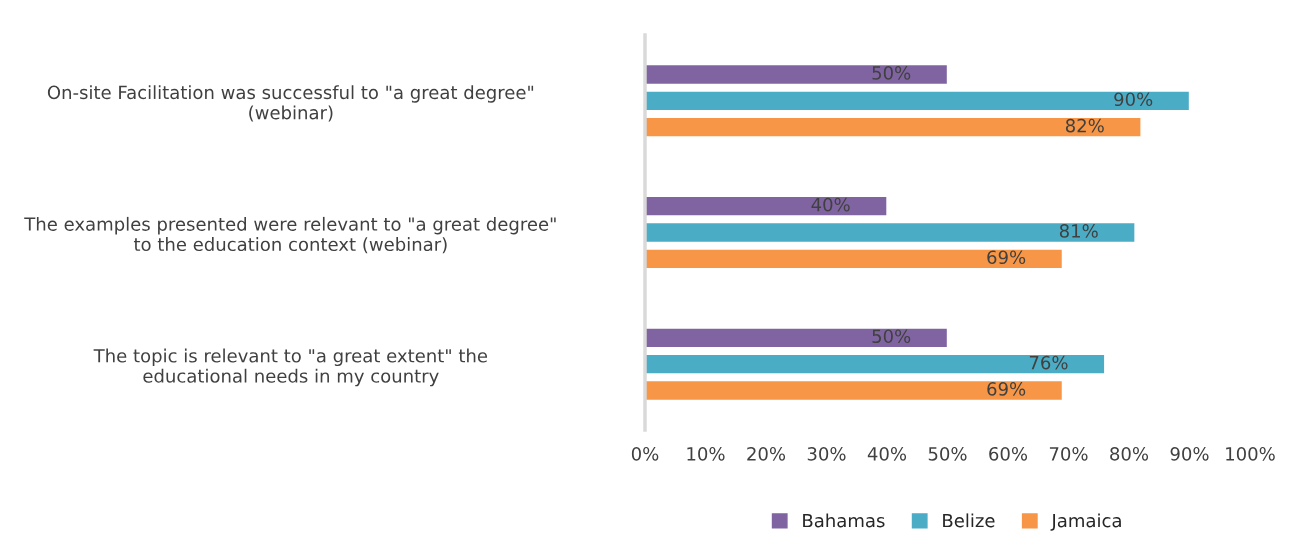 Image resolution: width=1313 pixels, height=550 pixels. Describe the element at coordinates (290, 103) in the screenshot. I see `y-tick-label: On-site Facilitation was successful to "a great degree" (webinar)` at that location.